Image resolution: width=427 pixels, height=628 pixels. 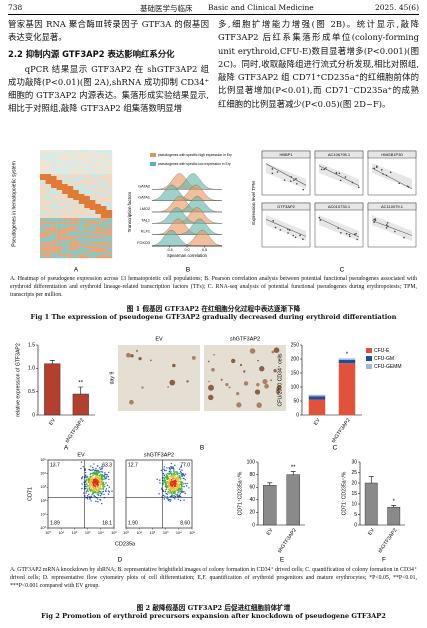 What do you see at coordinates (355, 525) in the screenshot?
I see `y-tick-label: 0` at bounding box center [355, 525].